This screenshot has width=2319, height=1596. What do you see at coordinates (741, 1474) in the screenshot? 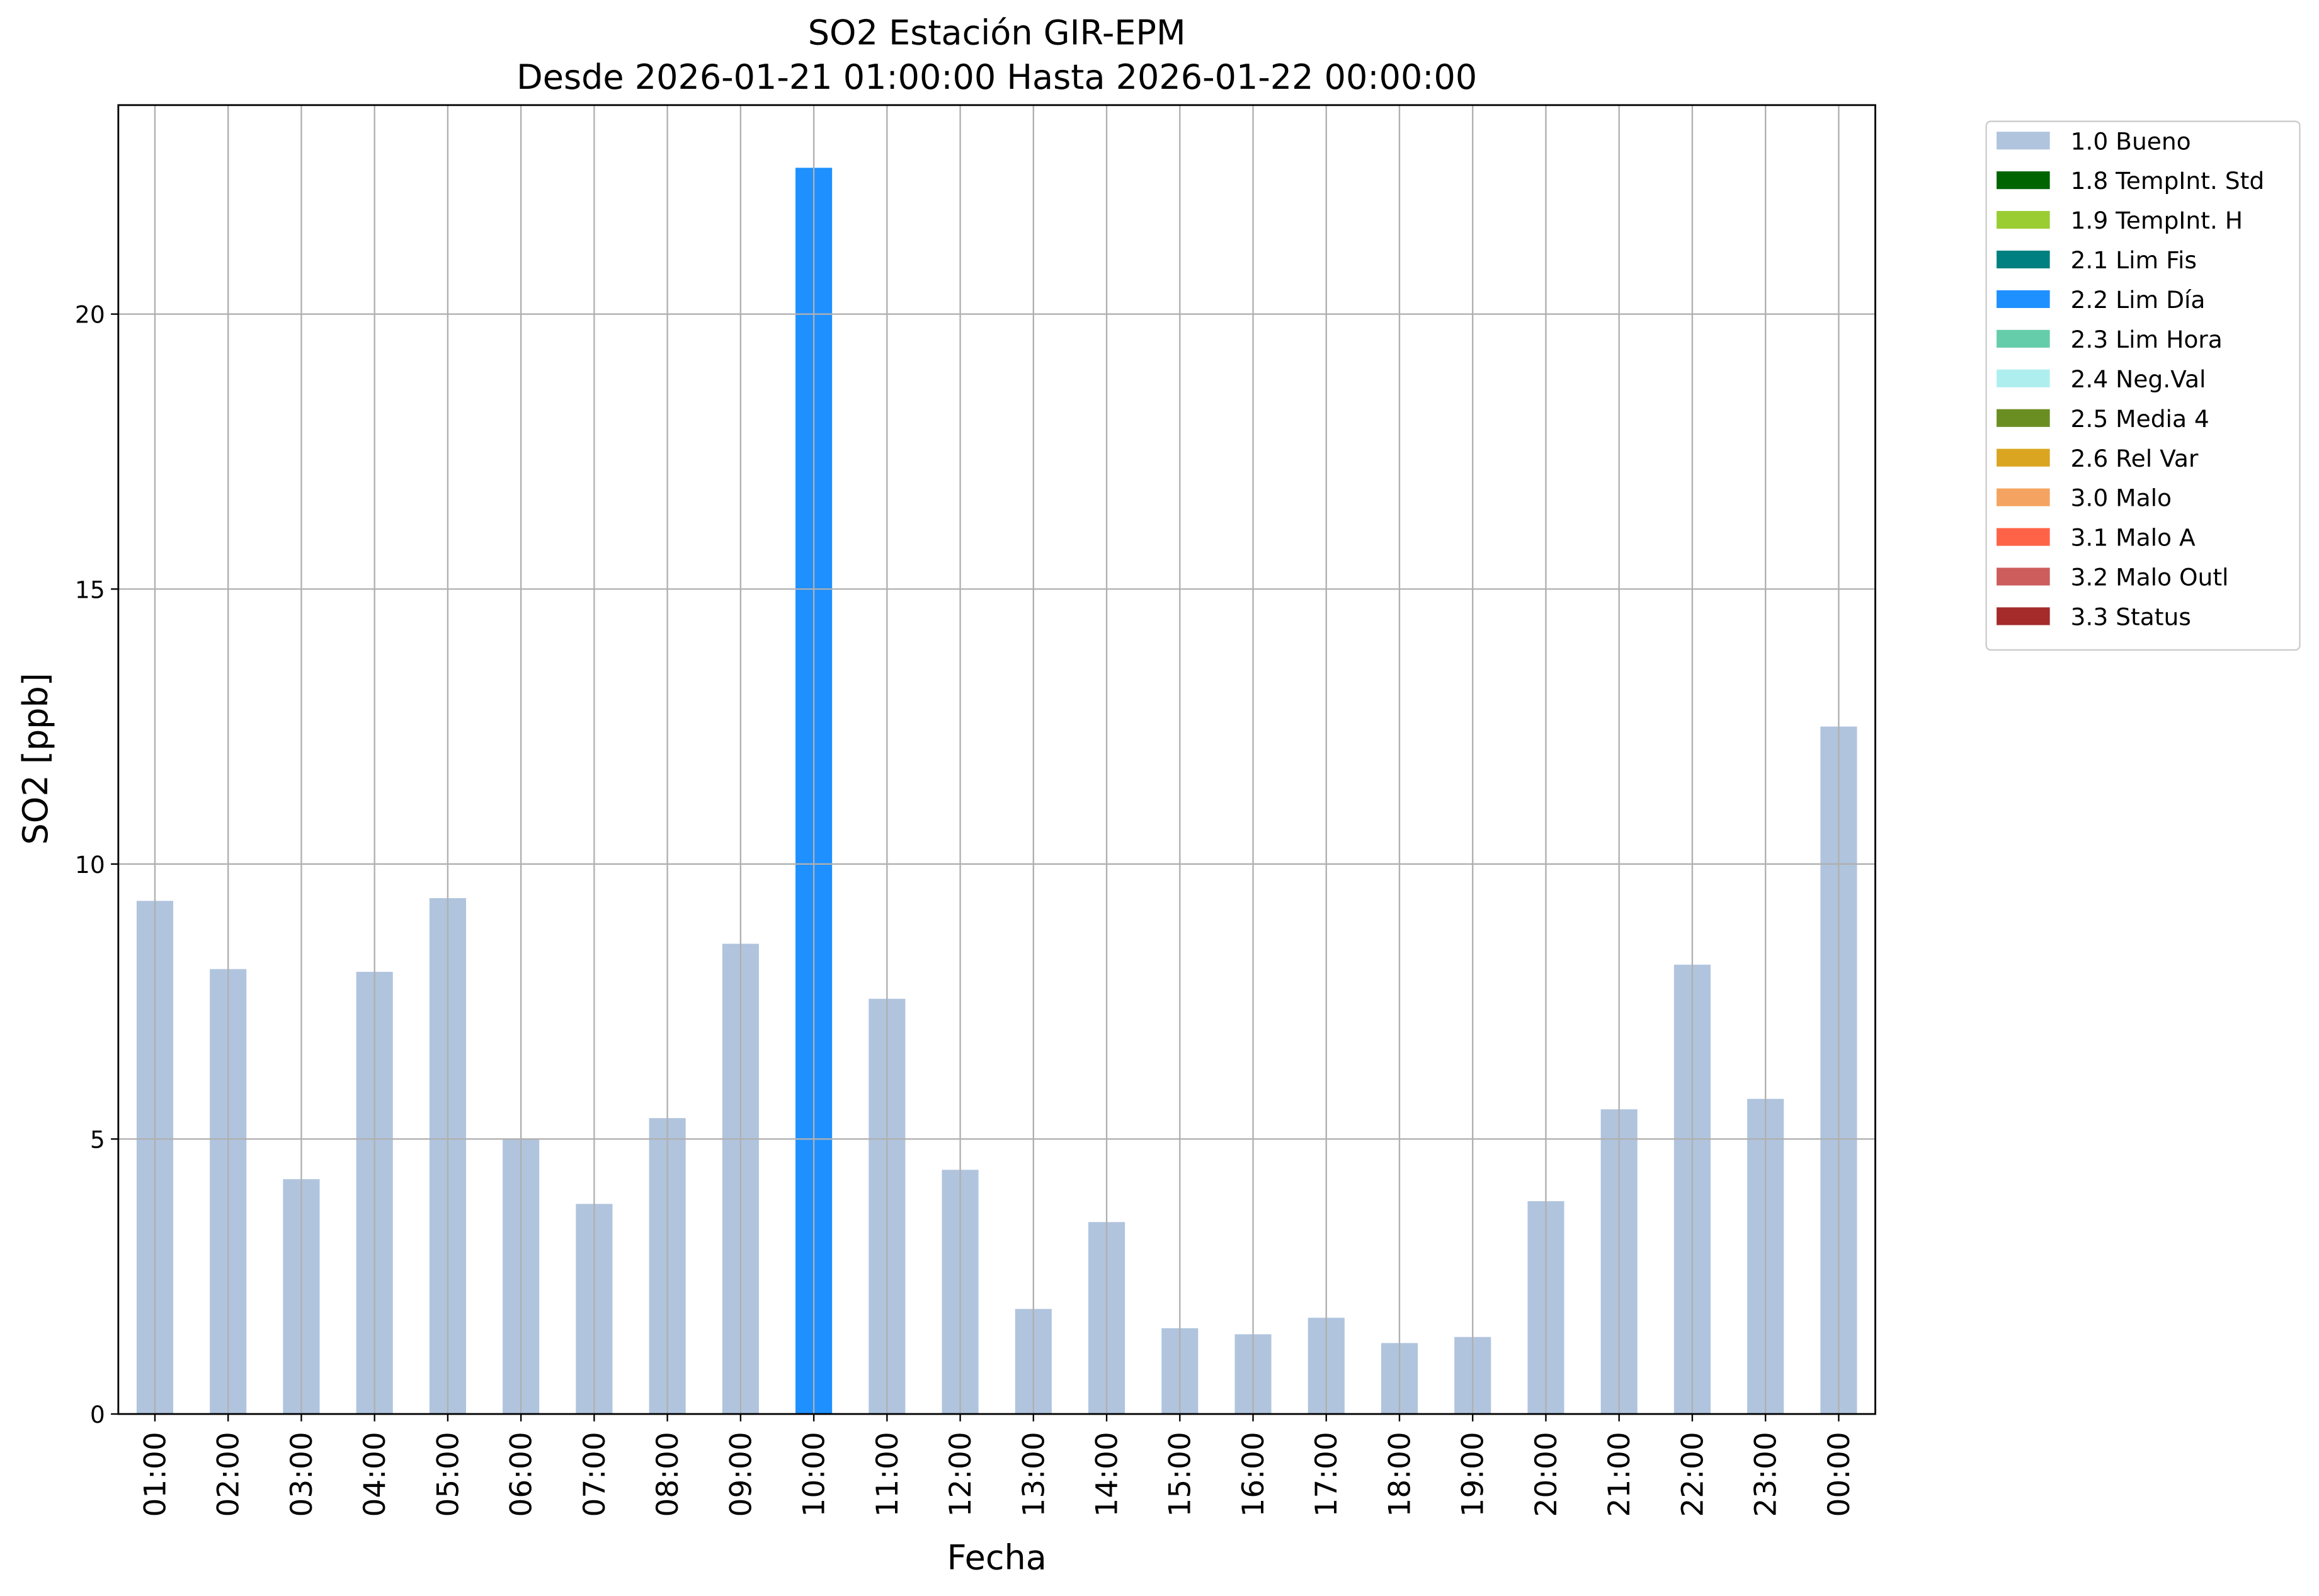
I see `x-tick-label: 09:00` at bounding box center [741, 1474].